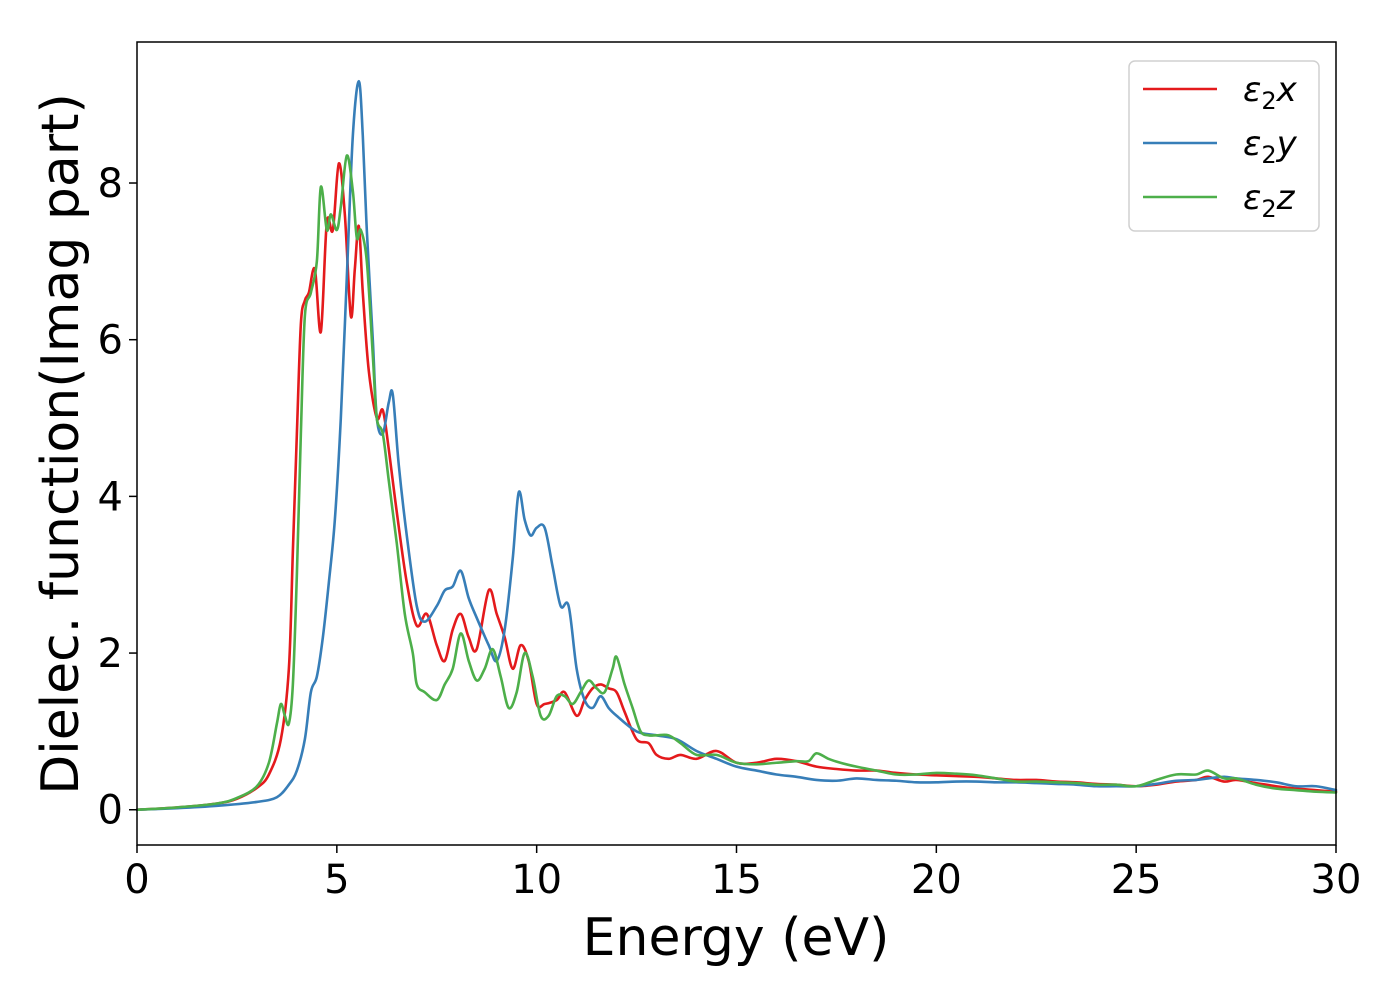 This screenshot has height=1000, width=1400. I want to click on y-tick-label: 4, so click(110, 497).